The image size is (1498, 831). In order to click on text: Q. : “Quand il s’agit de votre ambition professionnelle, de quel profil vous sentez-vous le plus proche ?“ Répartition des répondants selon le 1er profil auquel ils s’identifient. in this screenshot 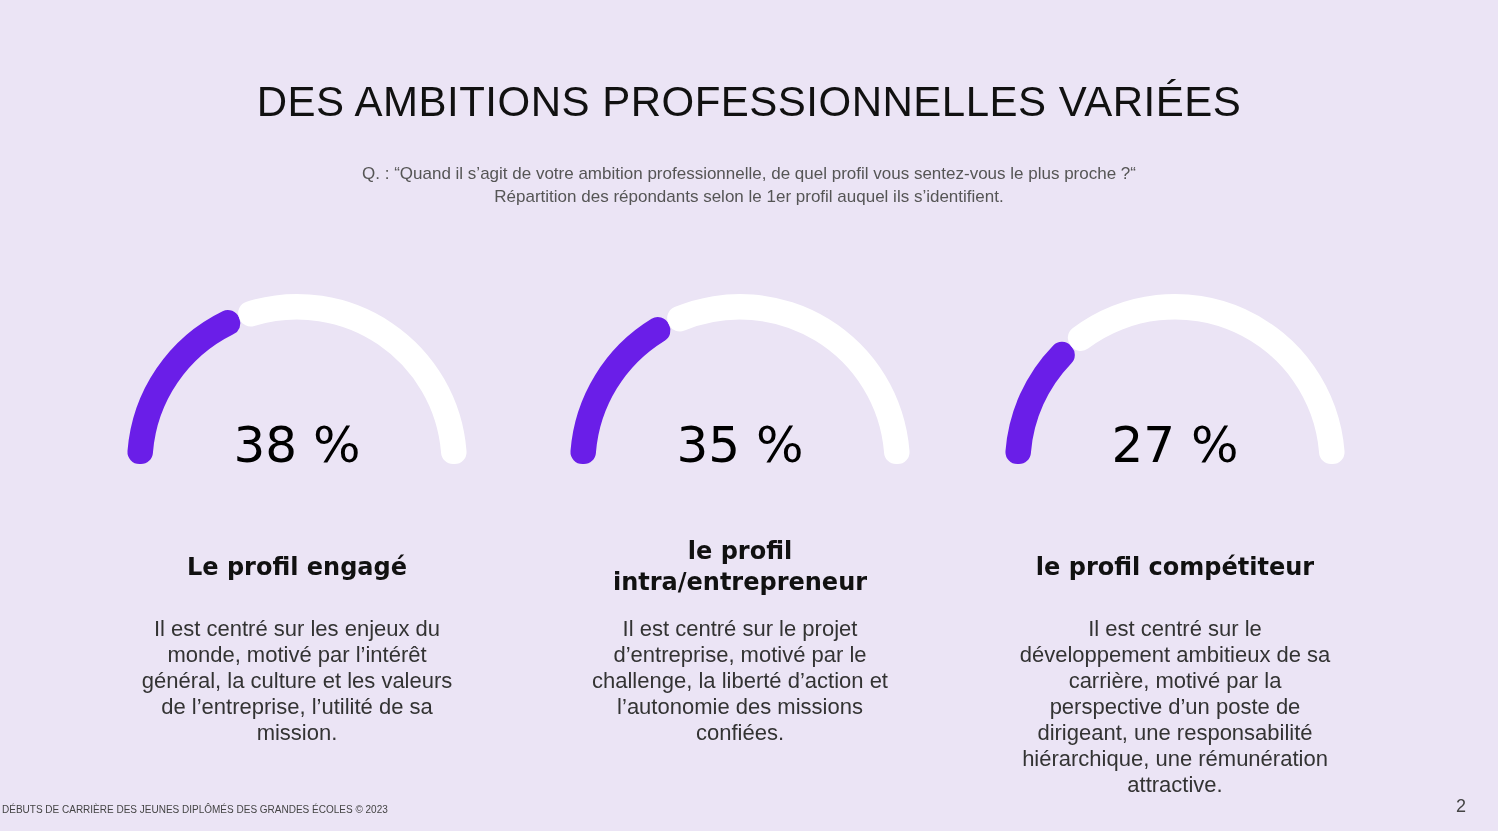, I will do `click(749, 185)`.